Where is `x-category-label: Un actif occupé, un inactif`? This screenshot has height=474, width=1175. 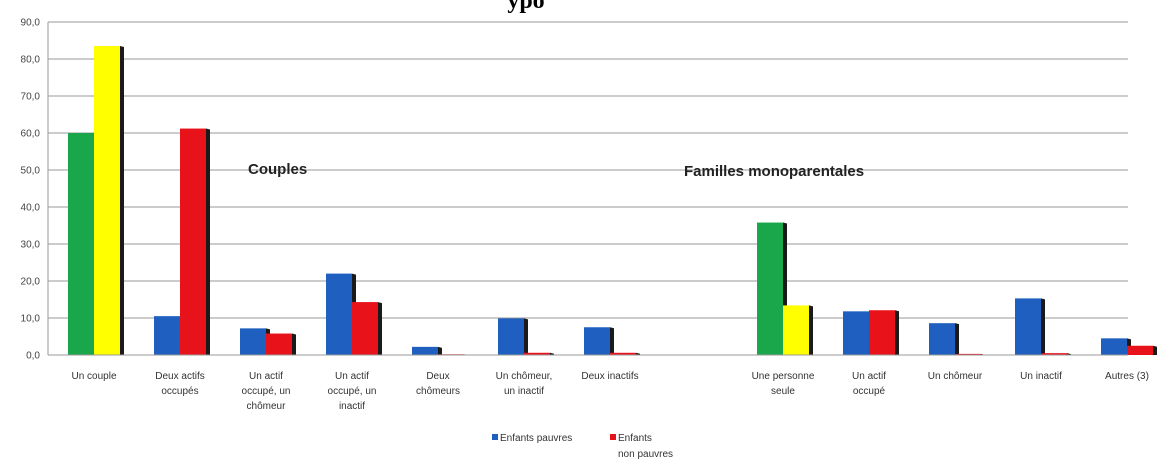 x-category-label: Un actif occupé, un inactif is located at coordinates (352, 391).